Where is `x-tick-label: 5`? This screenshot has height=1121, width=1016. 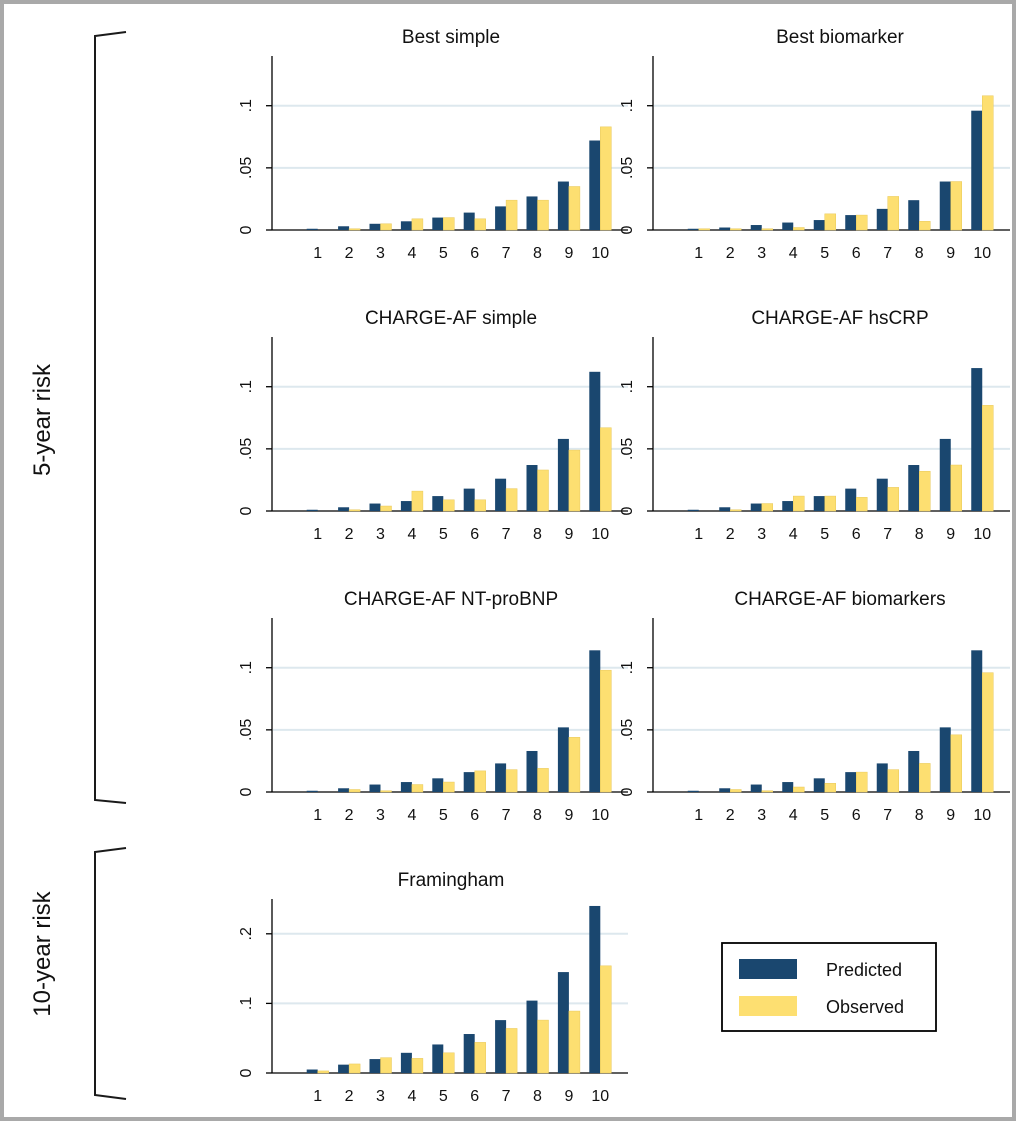
x-tick-label: 5 is located at coordinates (824, 534).